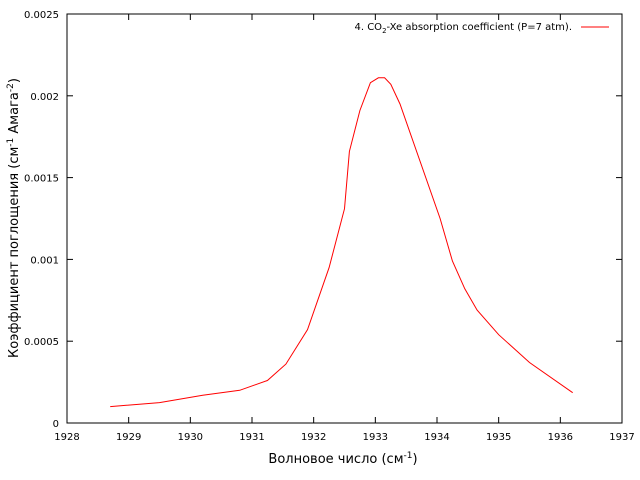 Image resolution: width=640 pixels, height=480 pixels. Describe the element at coordinates (14, 218) in the screenshot. I see `y-axis-label: Коэффициент поглощения (см-1 Амага-2)` at that location.